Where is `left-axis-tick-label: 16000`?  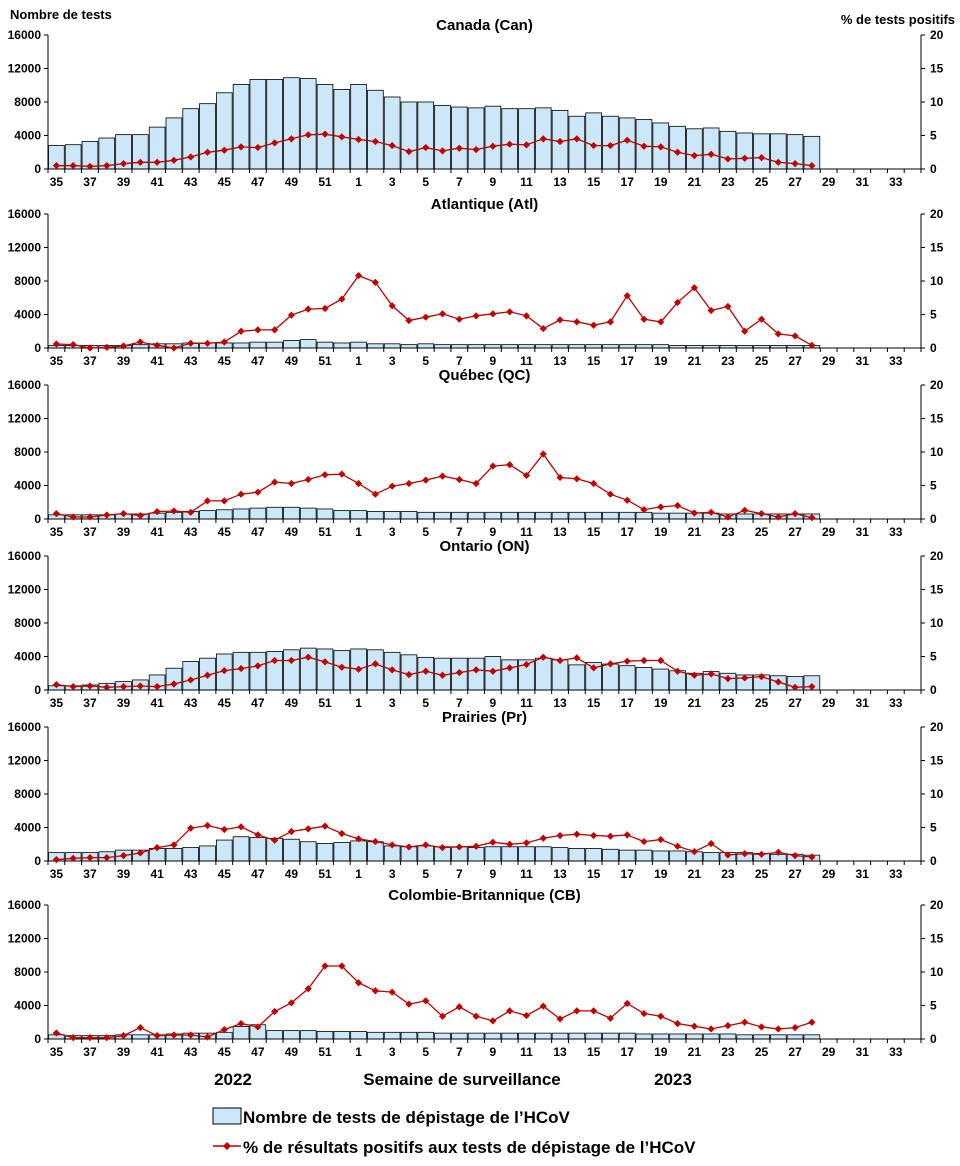
left-axis-tick-label: 16000 is located at coordinates (25, 214).